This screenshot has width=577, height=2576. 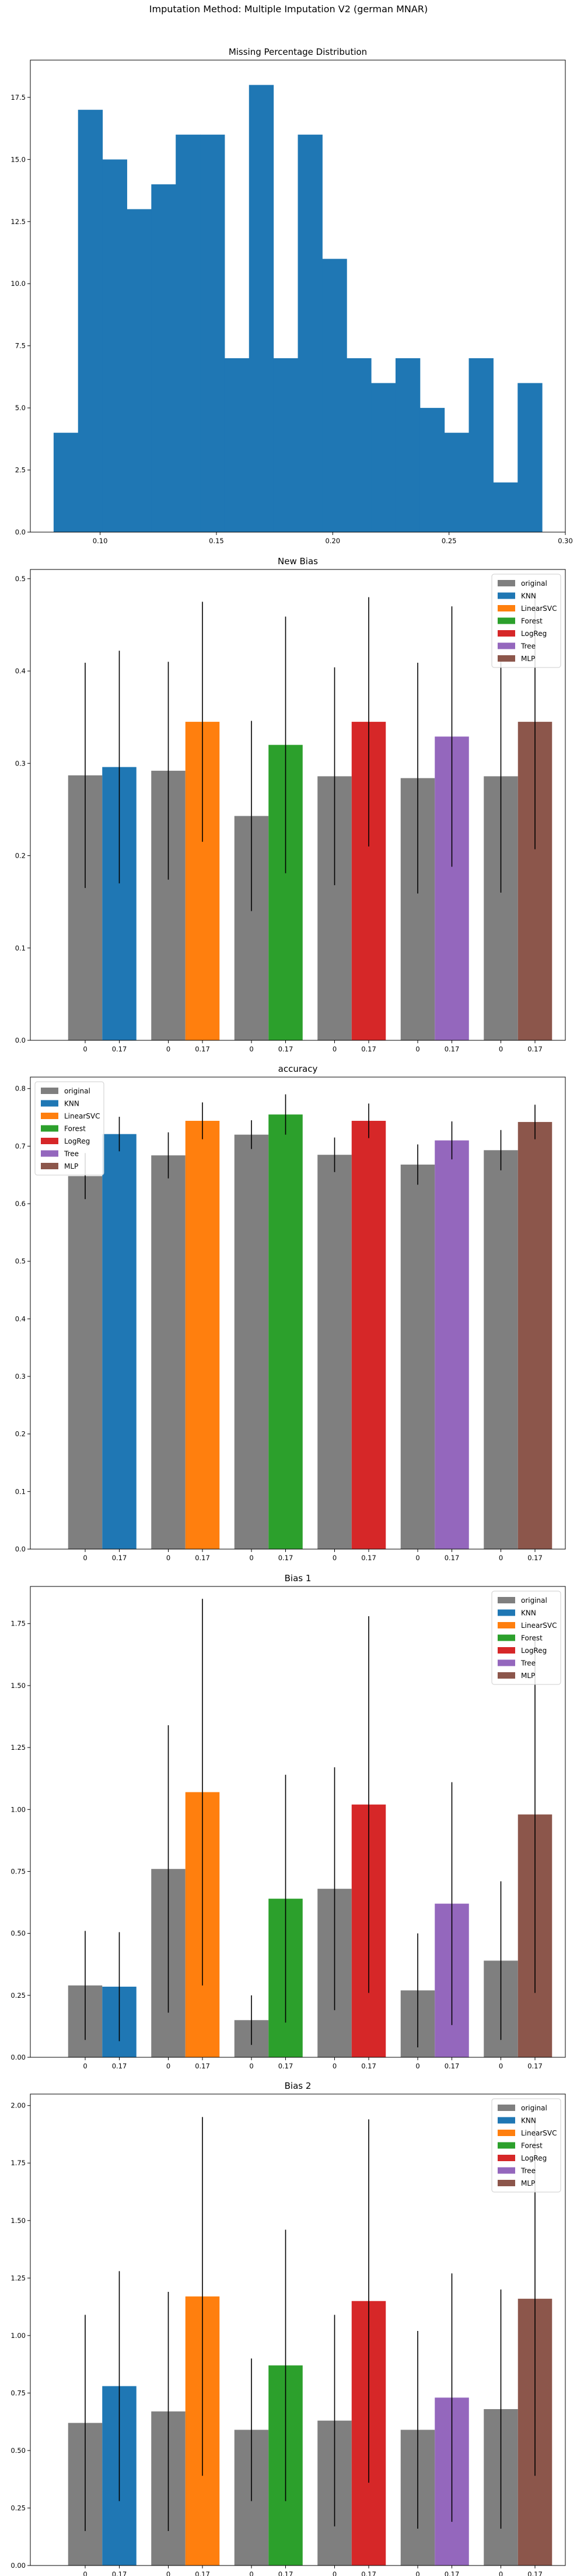 I want to click on x-tick-label: 0.25, so click(x=449, y=541).